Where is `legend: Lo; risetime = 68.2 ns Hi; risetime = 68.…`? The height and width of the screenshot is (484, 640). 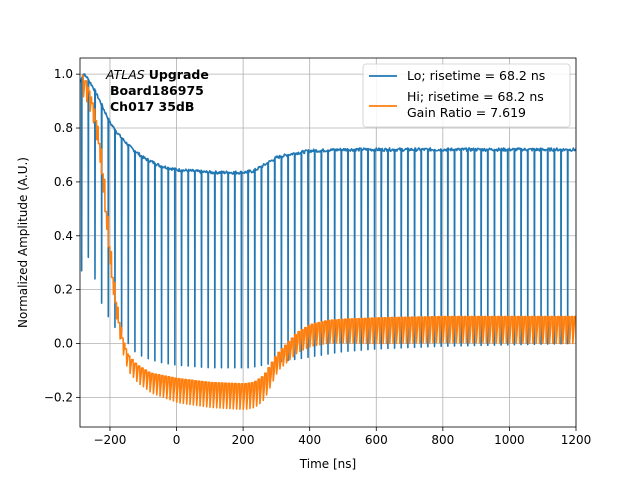
legend: Lo; risetime = 68.2 ns Hi; risetime = 68.… is located at coordinates (466, 95).